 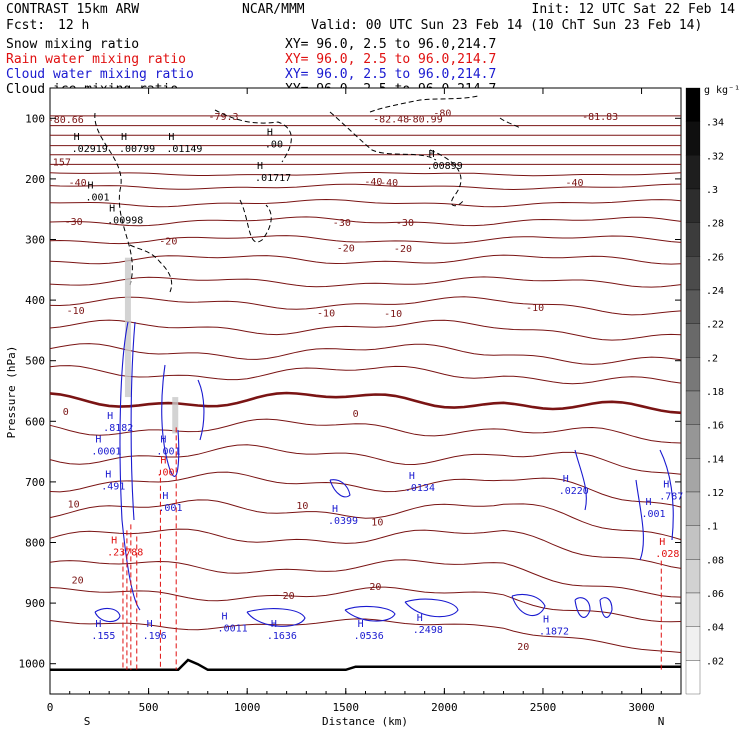 I want to click on colorbar-tick-label: .22, so click(x=715, y=325).